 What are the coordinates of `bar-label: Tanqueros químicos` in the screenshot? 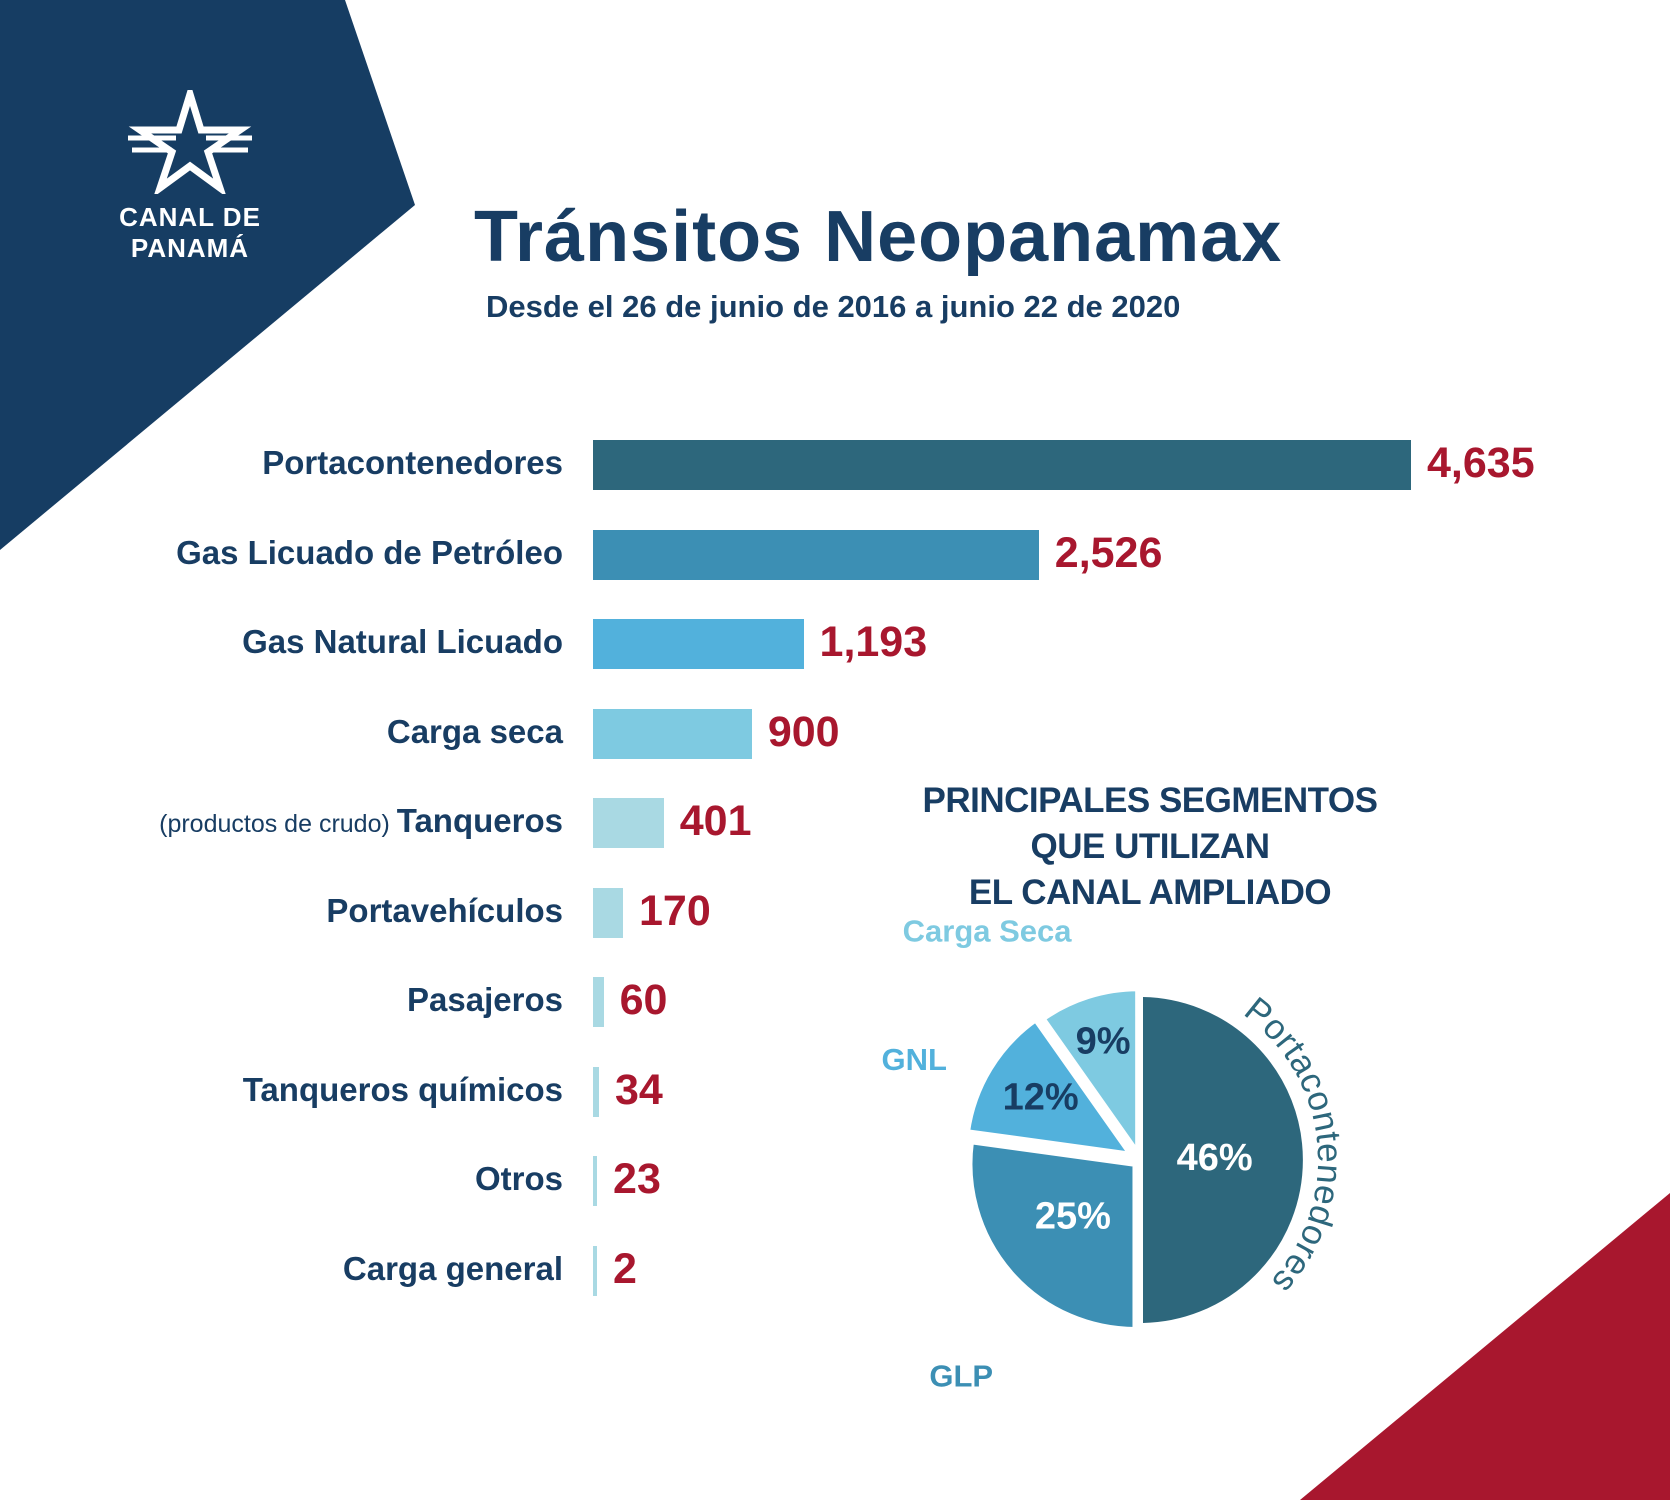 It's located at (283, 1090).